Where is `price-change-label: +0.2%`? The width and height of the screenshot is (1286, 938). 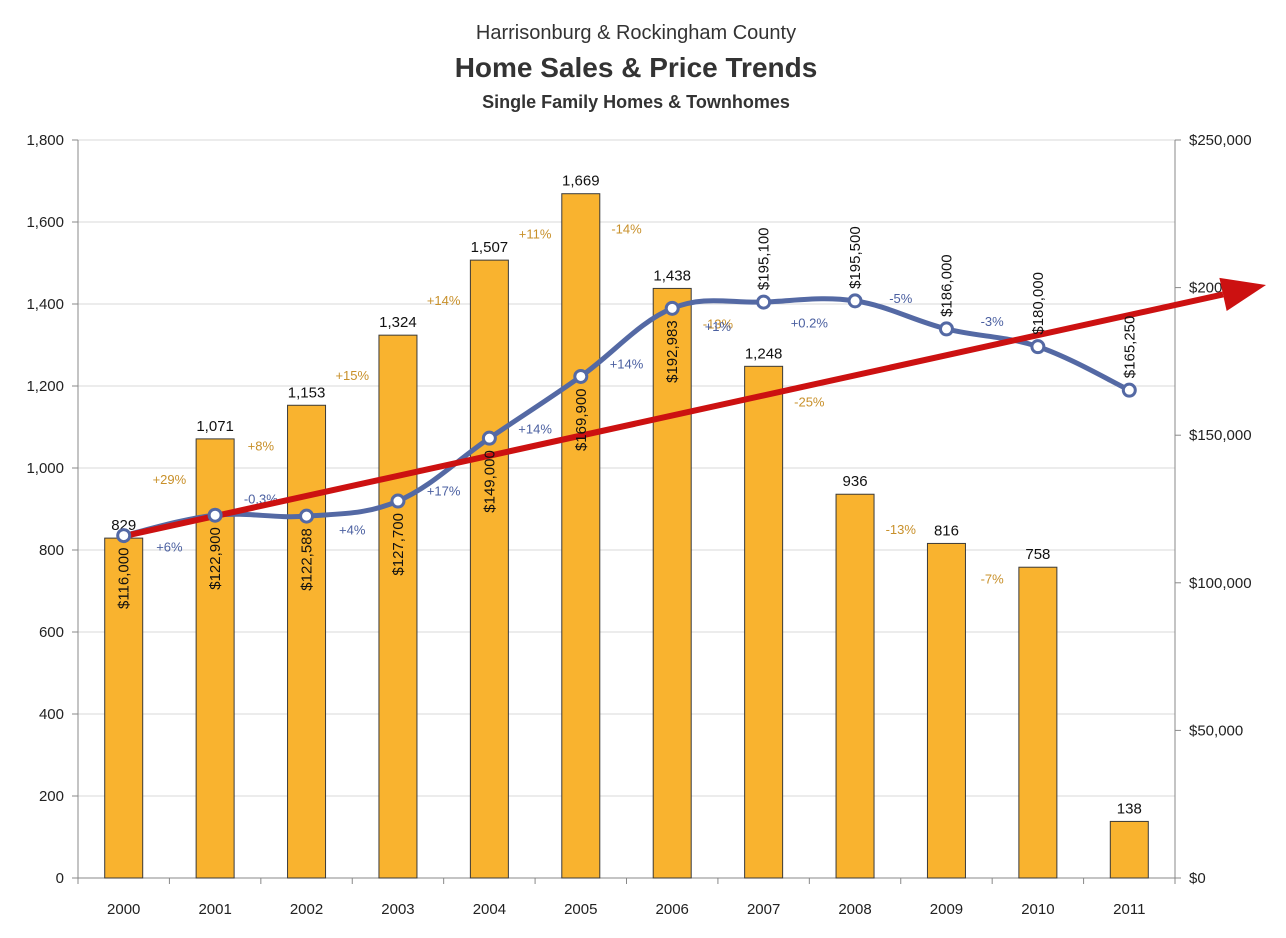
price-change-label: +0.2% is located at coordinates (810, 322).